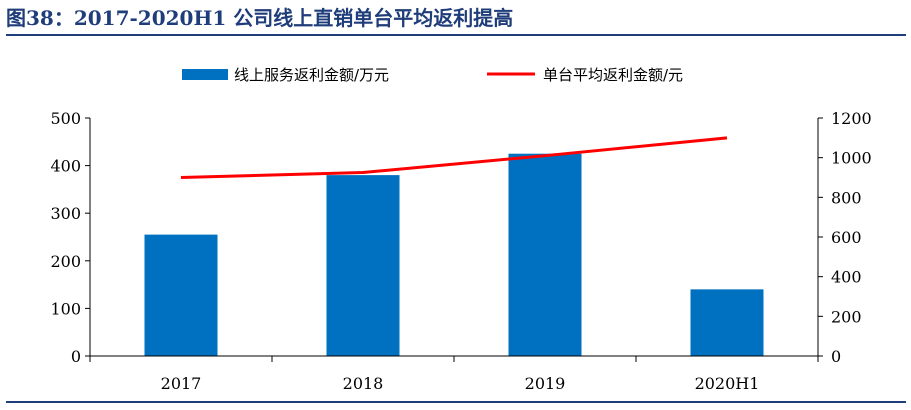 This screenshot has height=410, width=911. I want to click on bar-2018, so click(363, 265).